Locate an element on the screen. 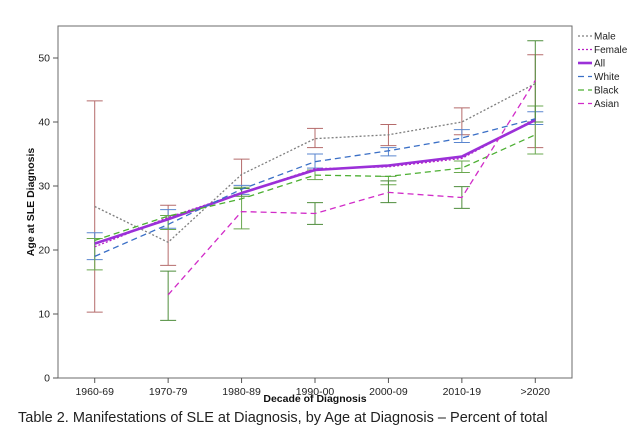  legend-label-white: White is located at coordinates (607, 77).